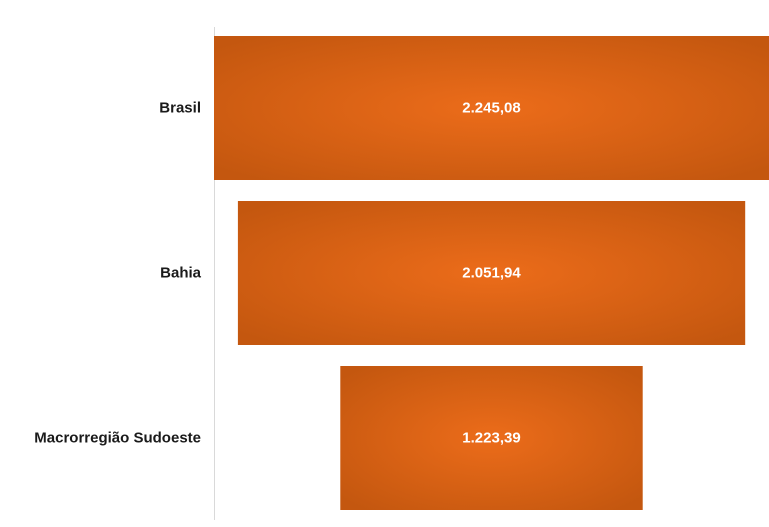  I want to click on data-label-bahia: 2.051,94, so click(491, 273).